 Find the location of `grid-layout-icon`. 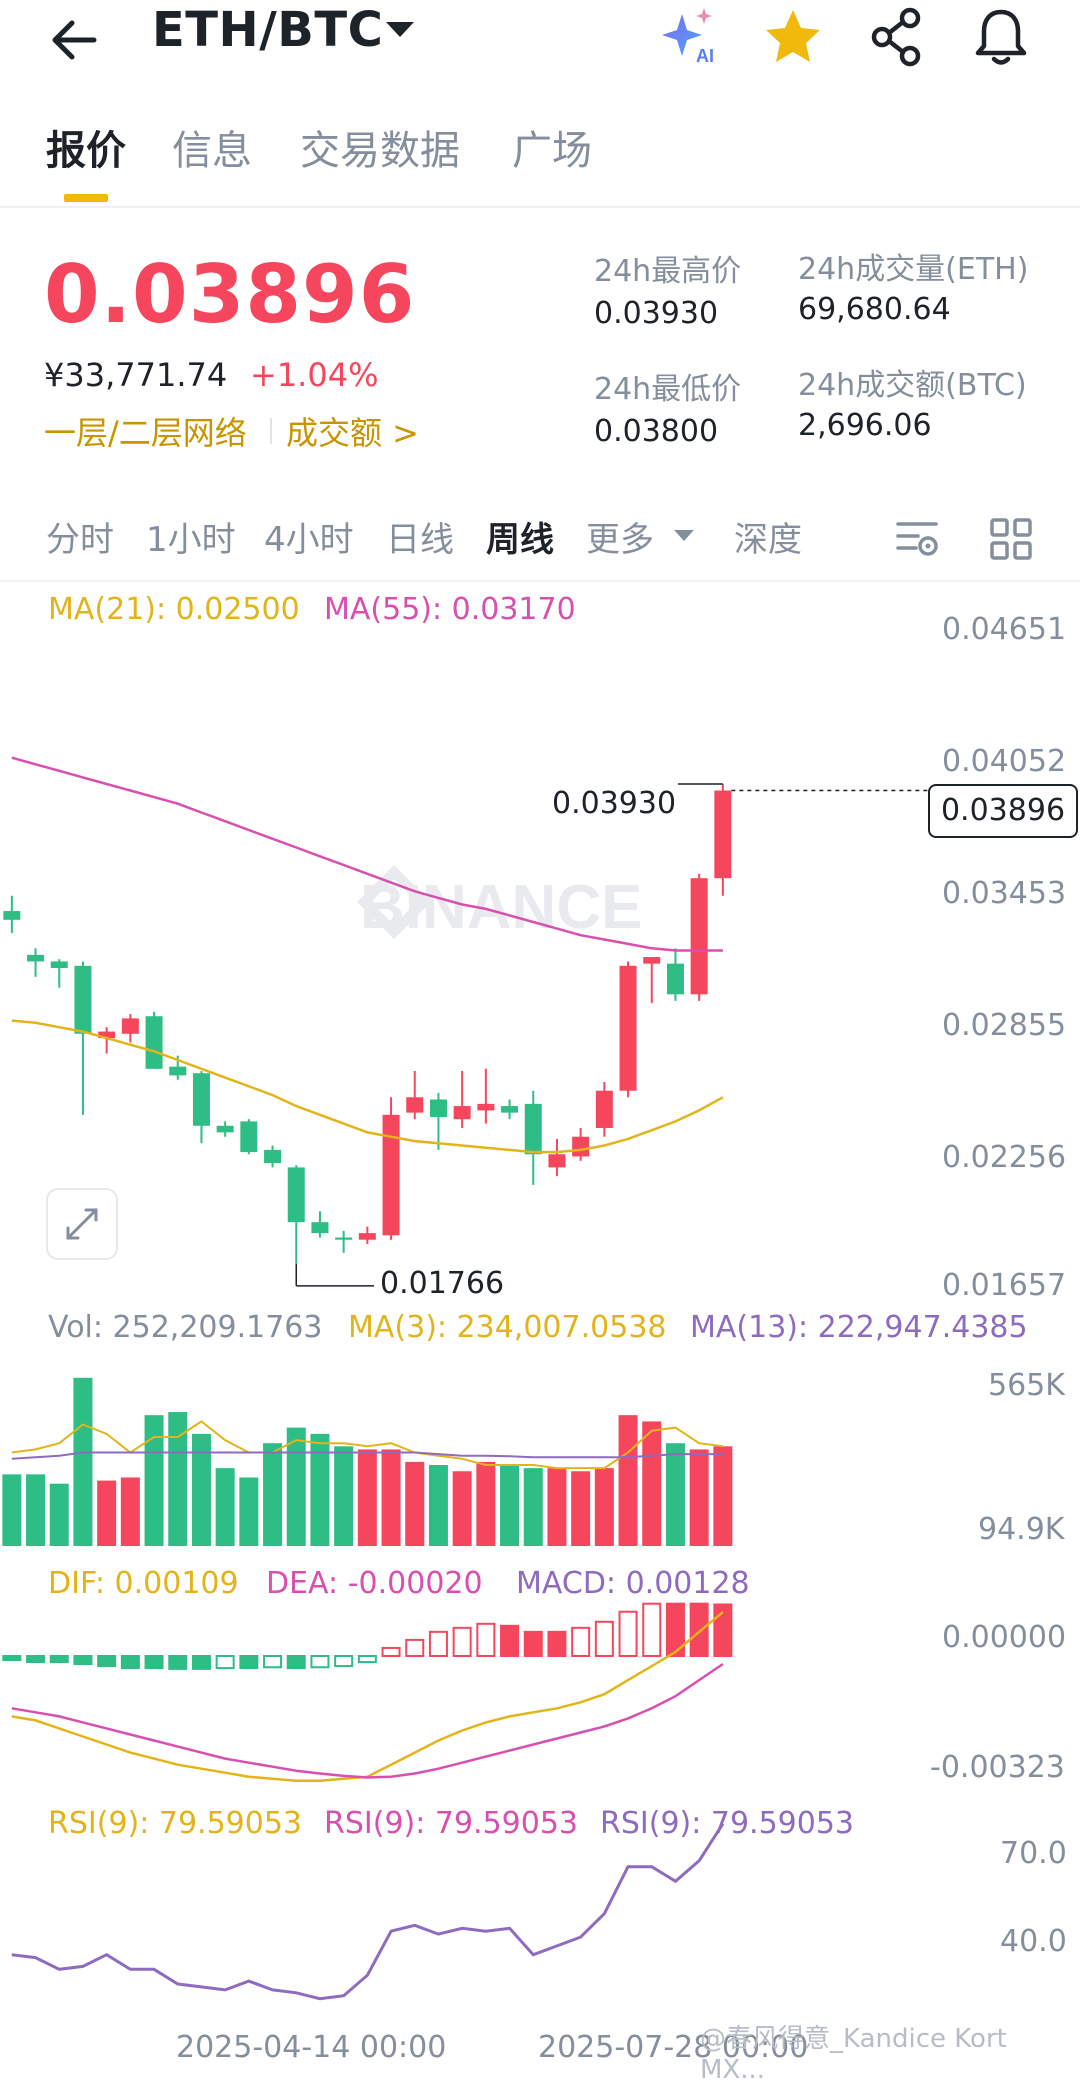

grid-layout-icon is located at coordinates (1011, 539).